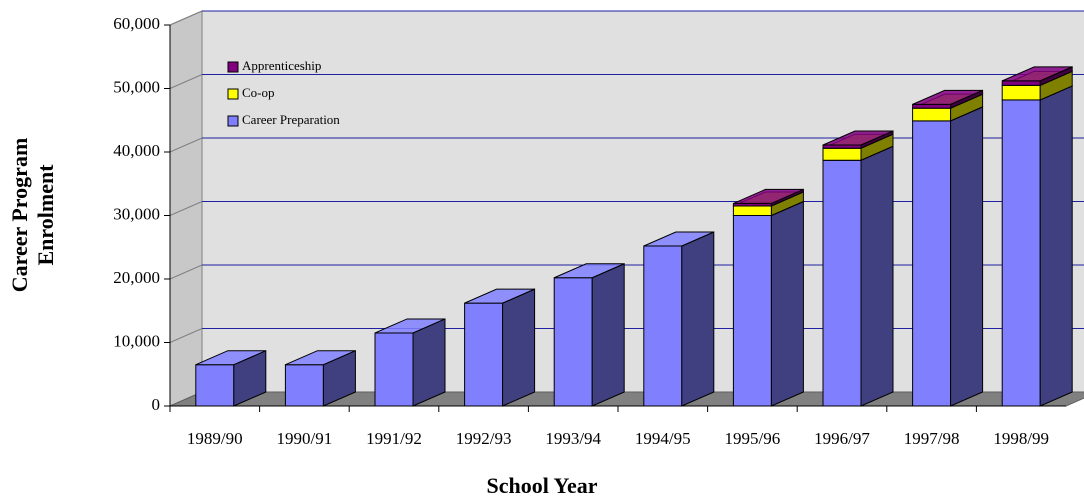 This screenshot has height=500, width=1084. Describe the element at coordinates (753, 438) in the screenshot. I see `x-tick-label: 1995/96` at that location.